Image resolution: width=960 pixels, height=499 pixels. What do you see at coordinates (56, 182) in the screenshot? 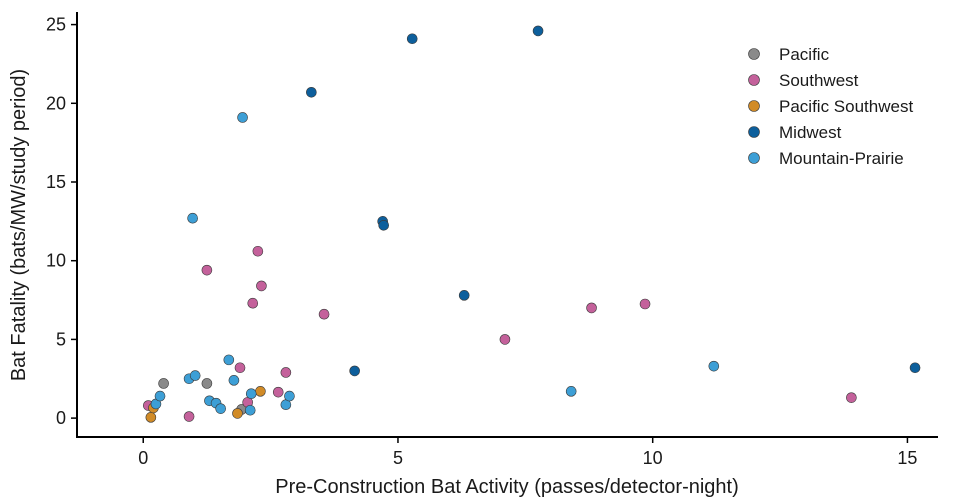
I see `y-tick-label: 15` at bounding box center [56, 182].